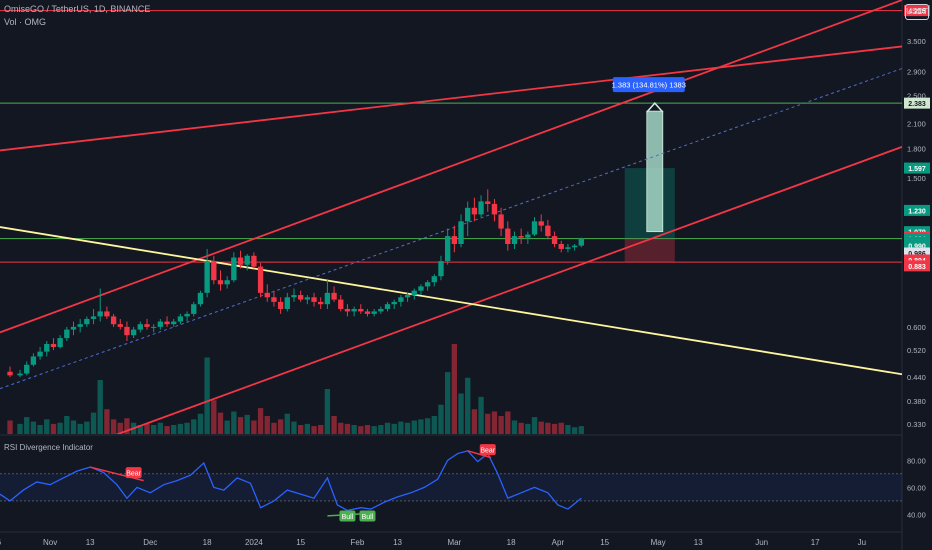  Describe the element at coordinates (916, 401) in the screenshot. I see `price-tick: 0.380` at that location.